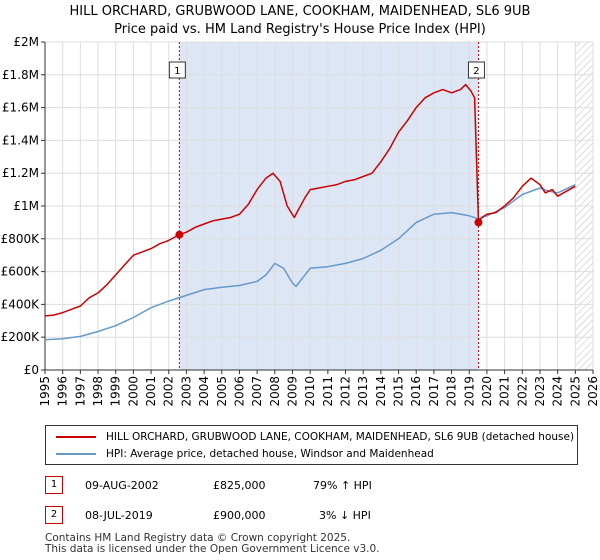  What do you see at coordinates (310, 391) in the screenshot?
I see `x-tick-label: 2010` at bounding box center [310, 391].